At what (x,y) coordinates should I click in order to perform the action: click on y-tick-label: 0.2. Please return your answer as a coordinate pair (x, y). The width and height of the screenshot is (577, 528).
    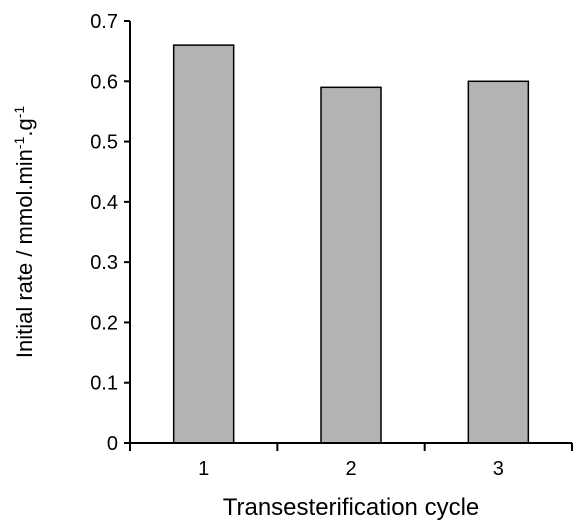
    Looking at the image, I should click on (104, 323).